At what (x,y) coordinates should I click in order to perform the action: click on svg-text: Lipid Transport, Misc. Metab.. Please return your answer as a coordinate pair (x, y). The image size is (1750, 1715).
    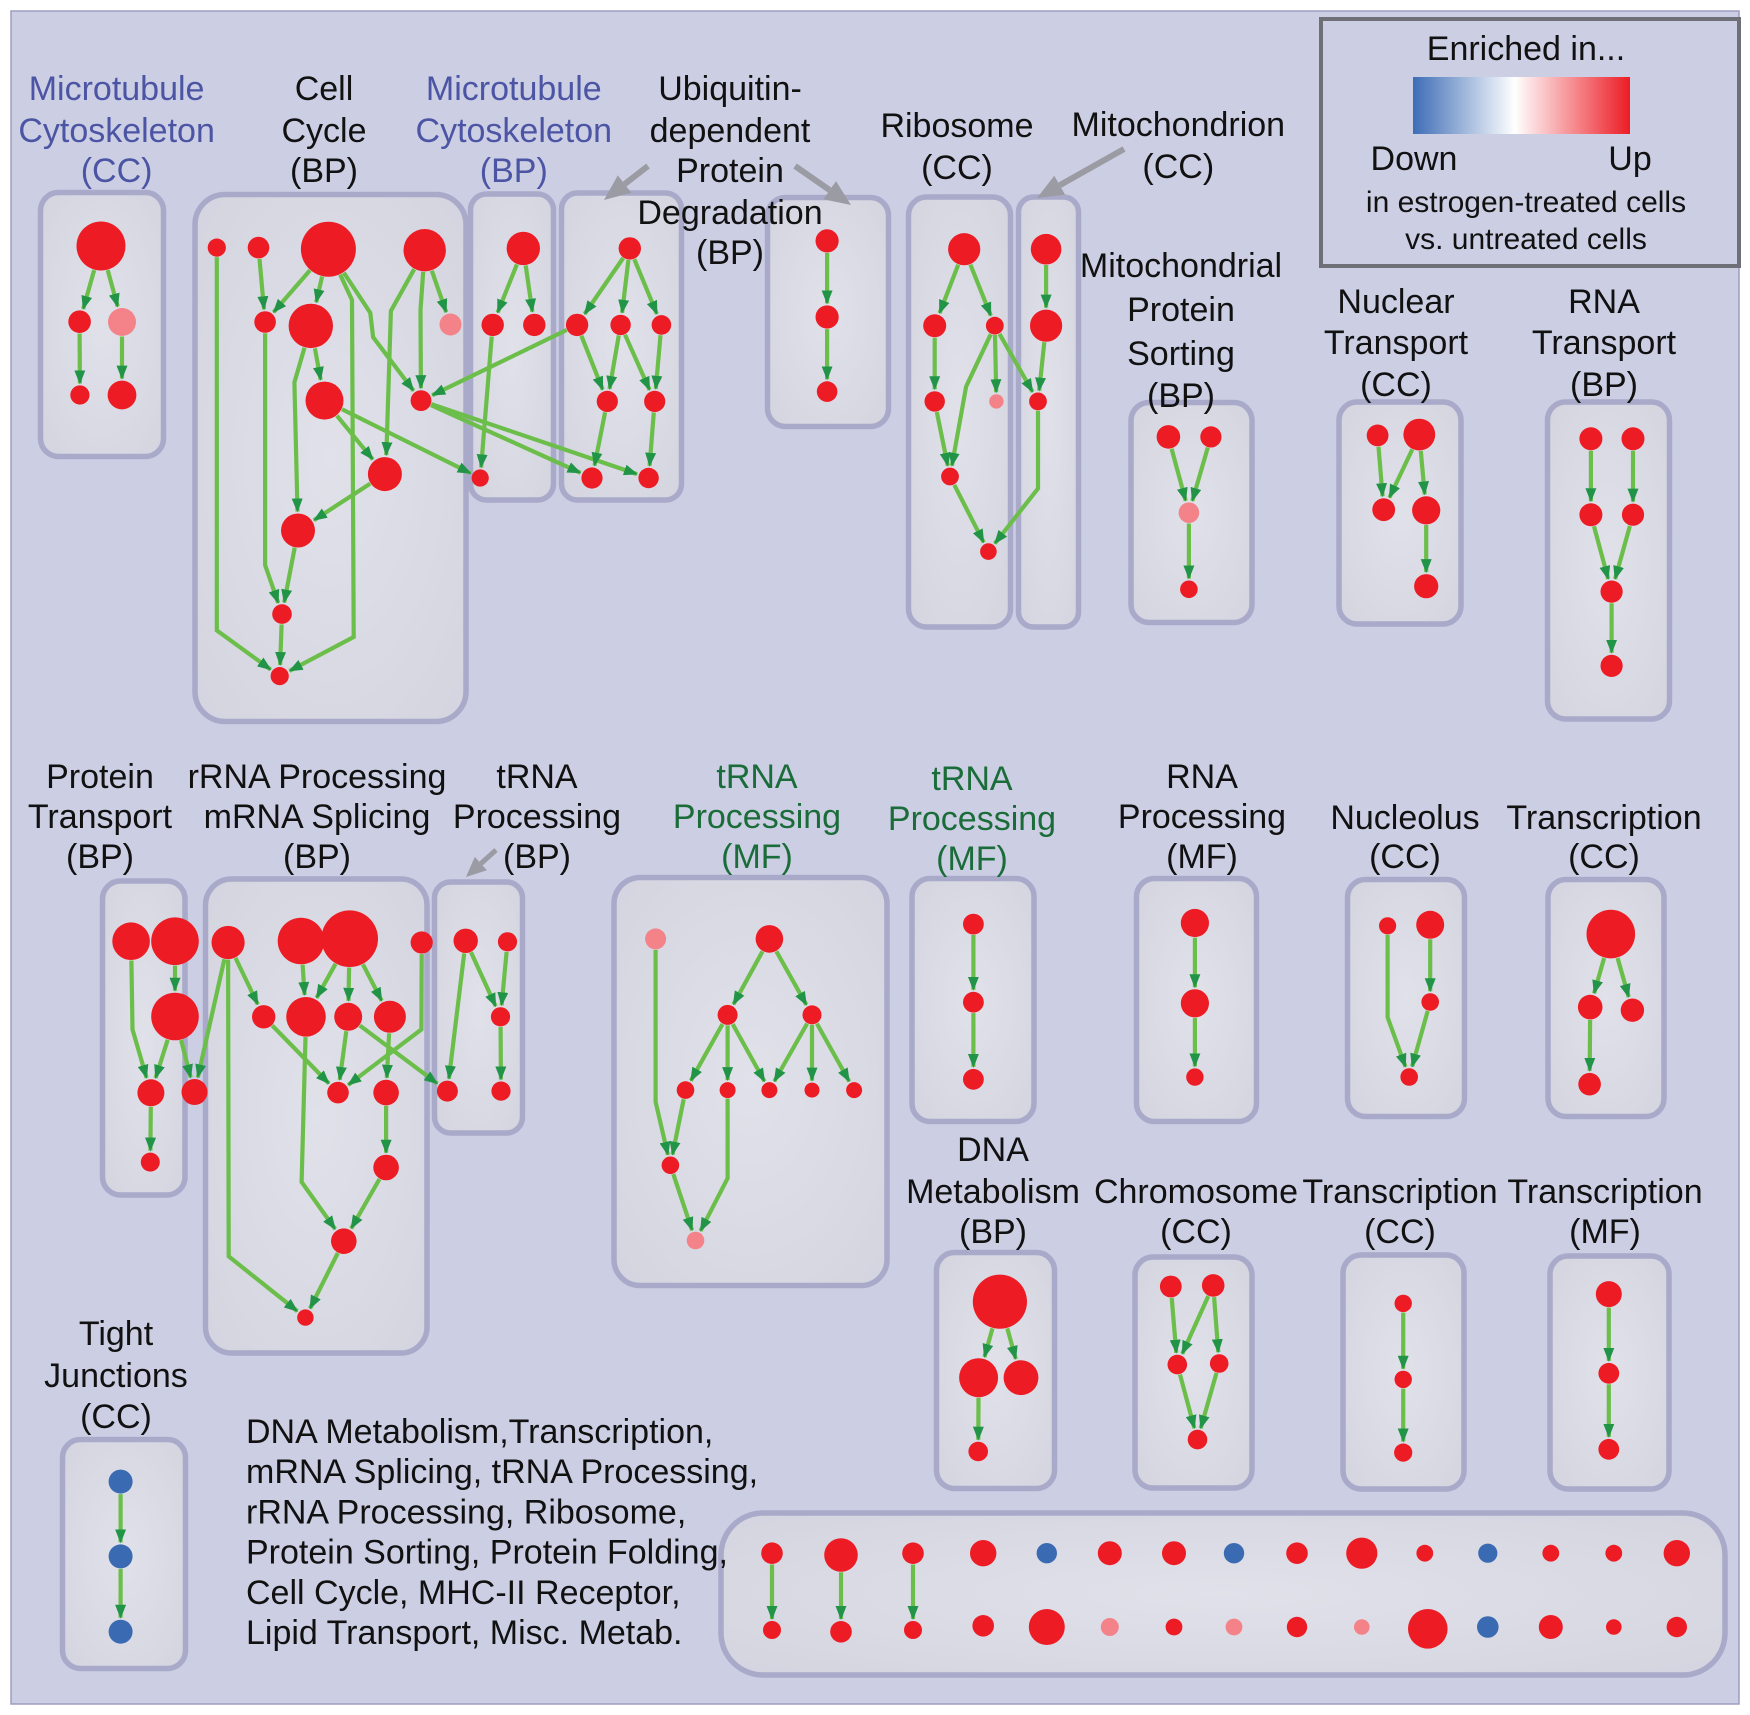
    Looking at the image, I should click on (464, 1633).